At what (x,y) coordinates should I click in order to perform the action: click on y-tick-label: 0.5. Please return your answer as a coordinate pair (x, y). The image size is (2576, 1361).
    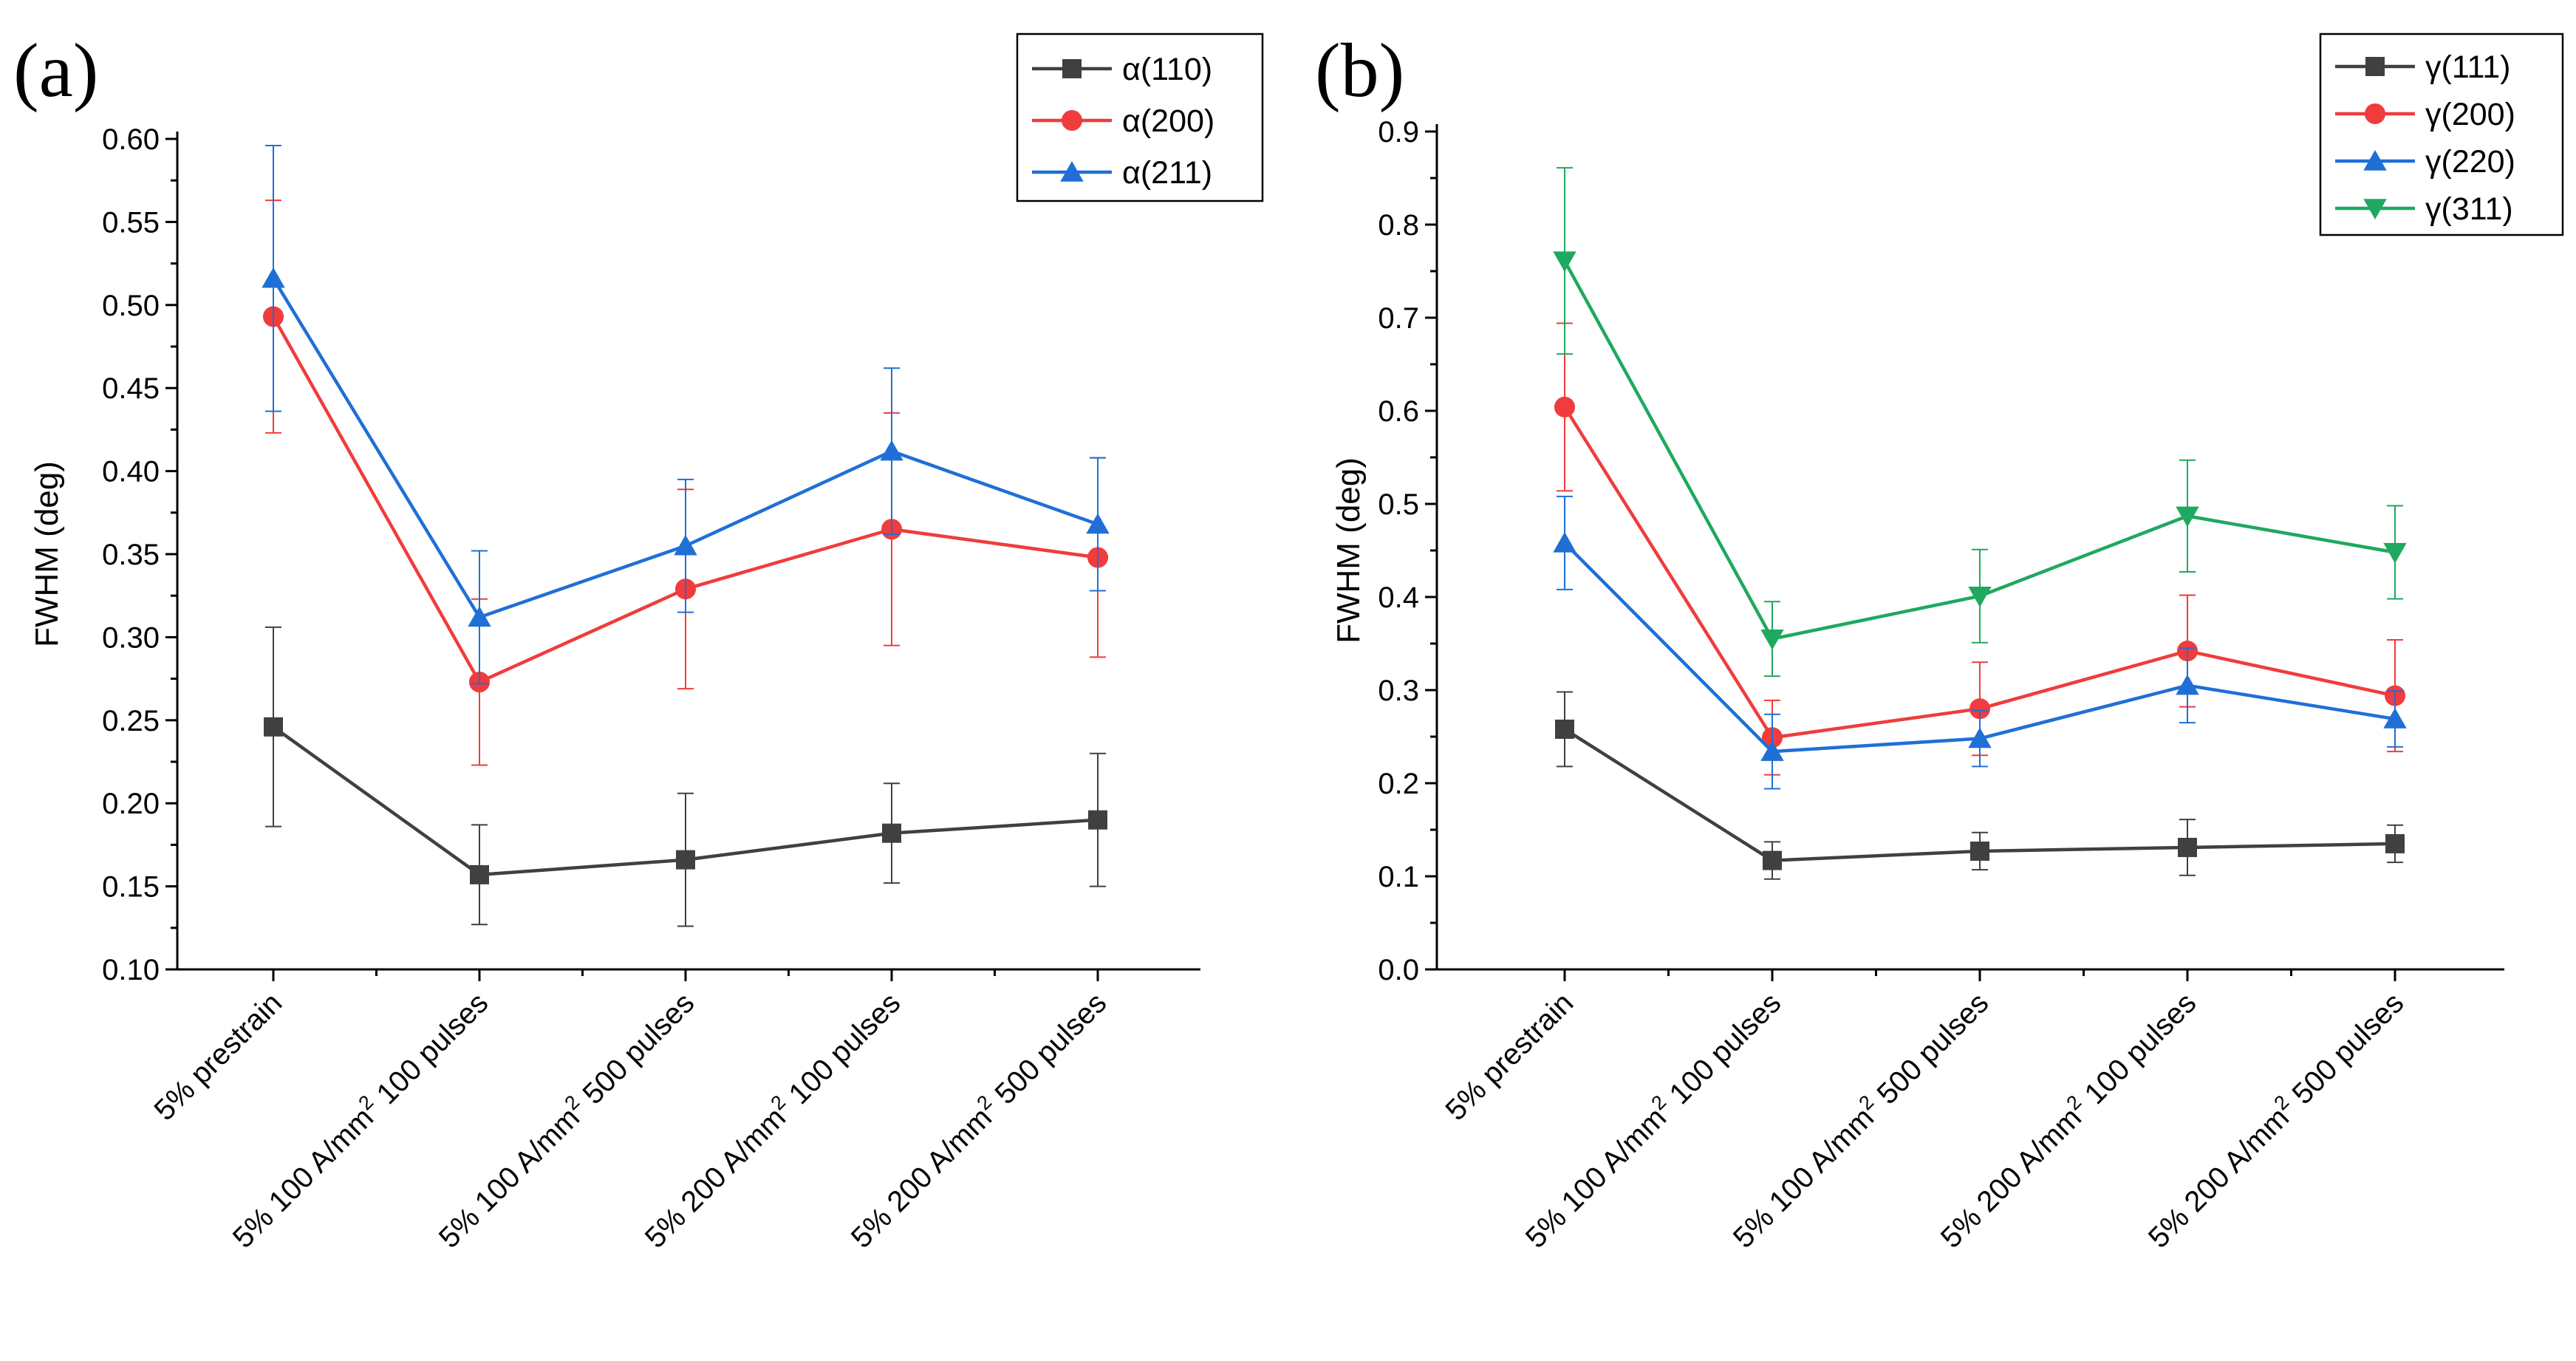
    Looking at the image, I should click on (1398, 504).